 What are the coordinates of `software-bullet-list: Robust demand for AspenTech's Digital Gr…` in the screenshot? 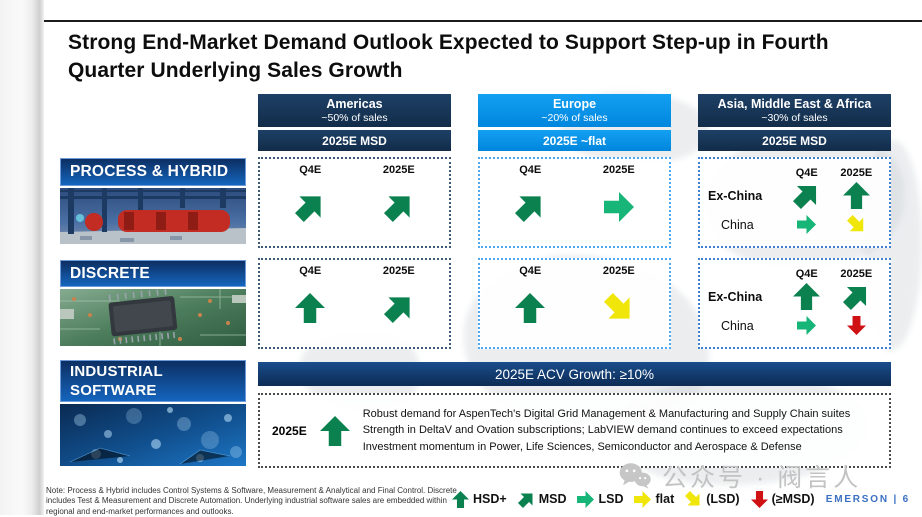 It's located at (607, 431).